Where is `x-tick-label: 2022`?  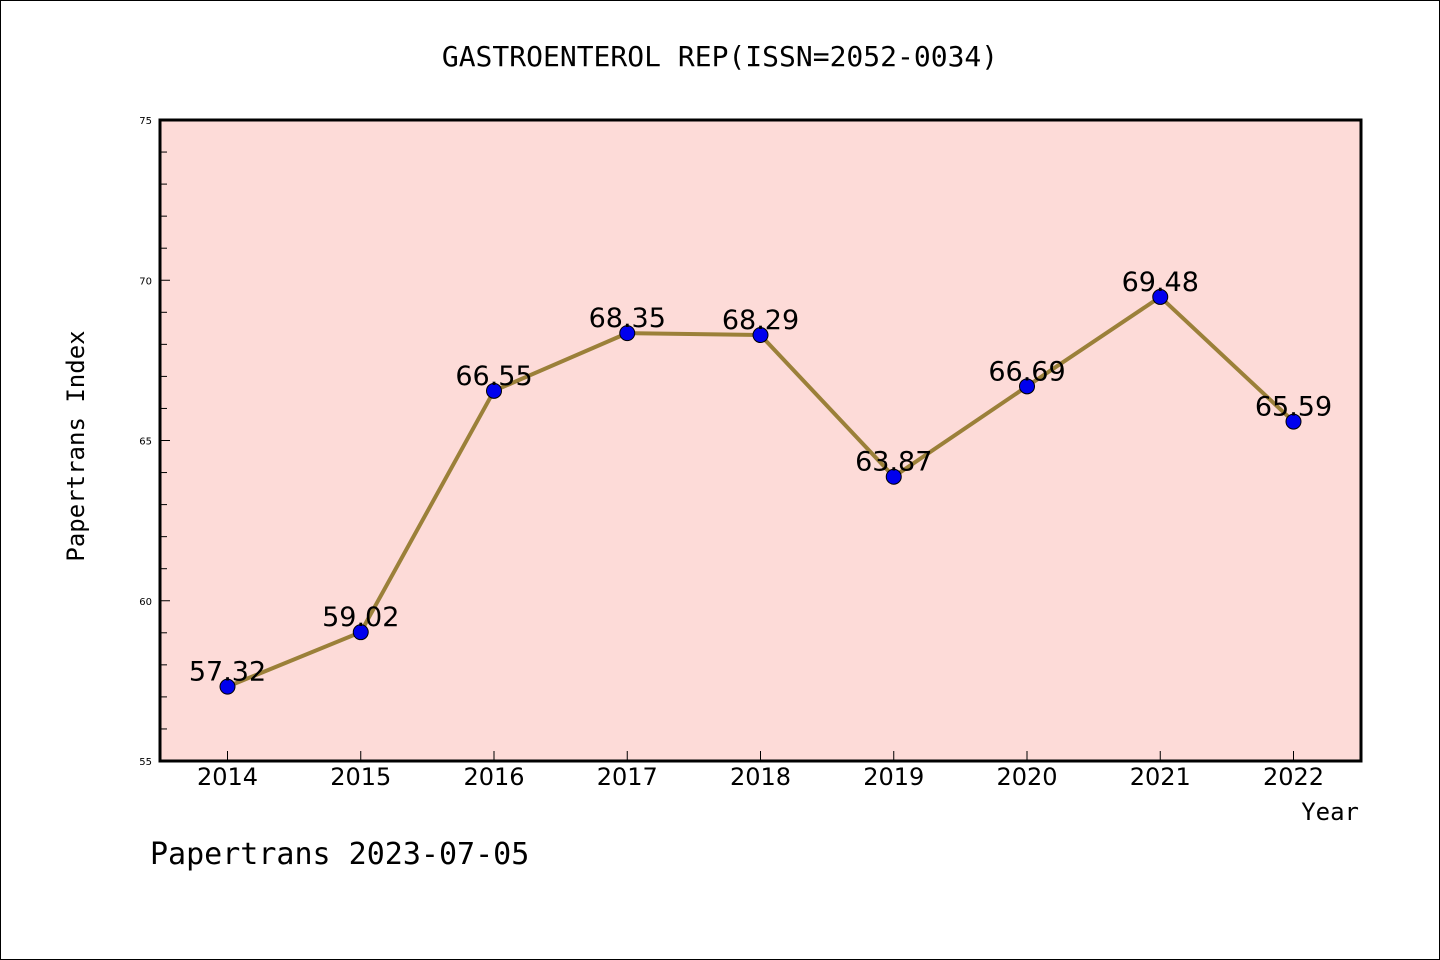 x-tick-label: 2022 is located at coordinates (1293, 777).